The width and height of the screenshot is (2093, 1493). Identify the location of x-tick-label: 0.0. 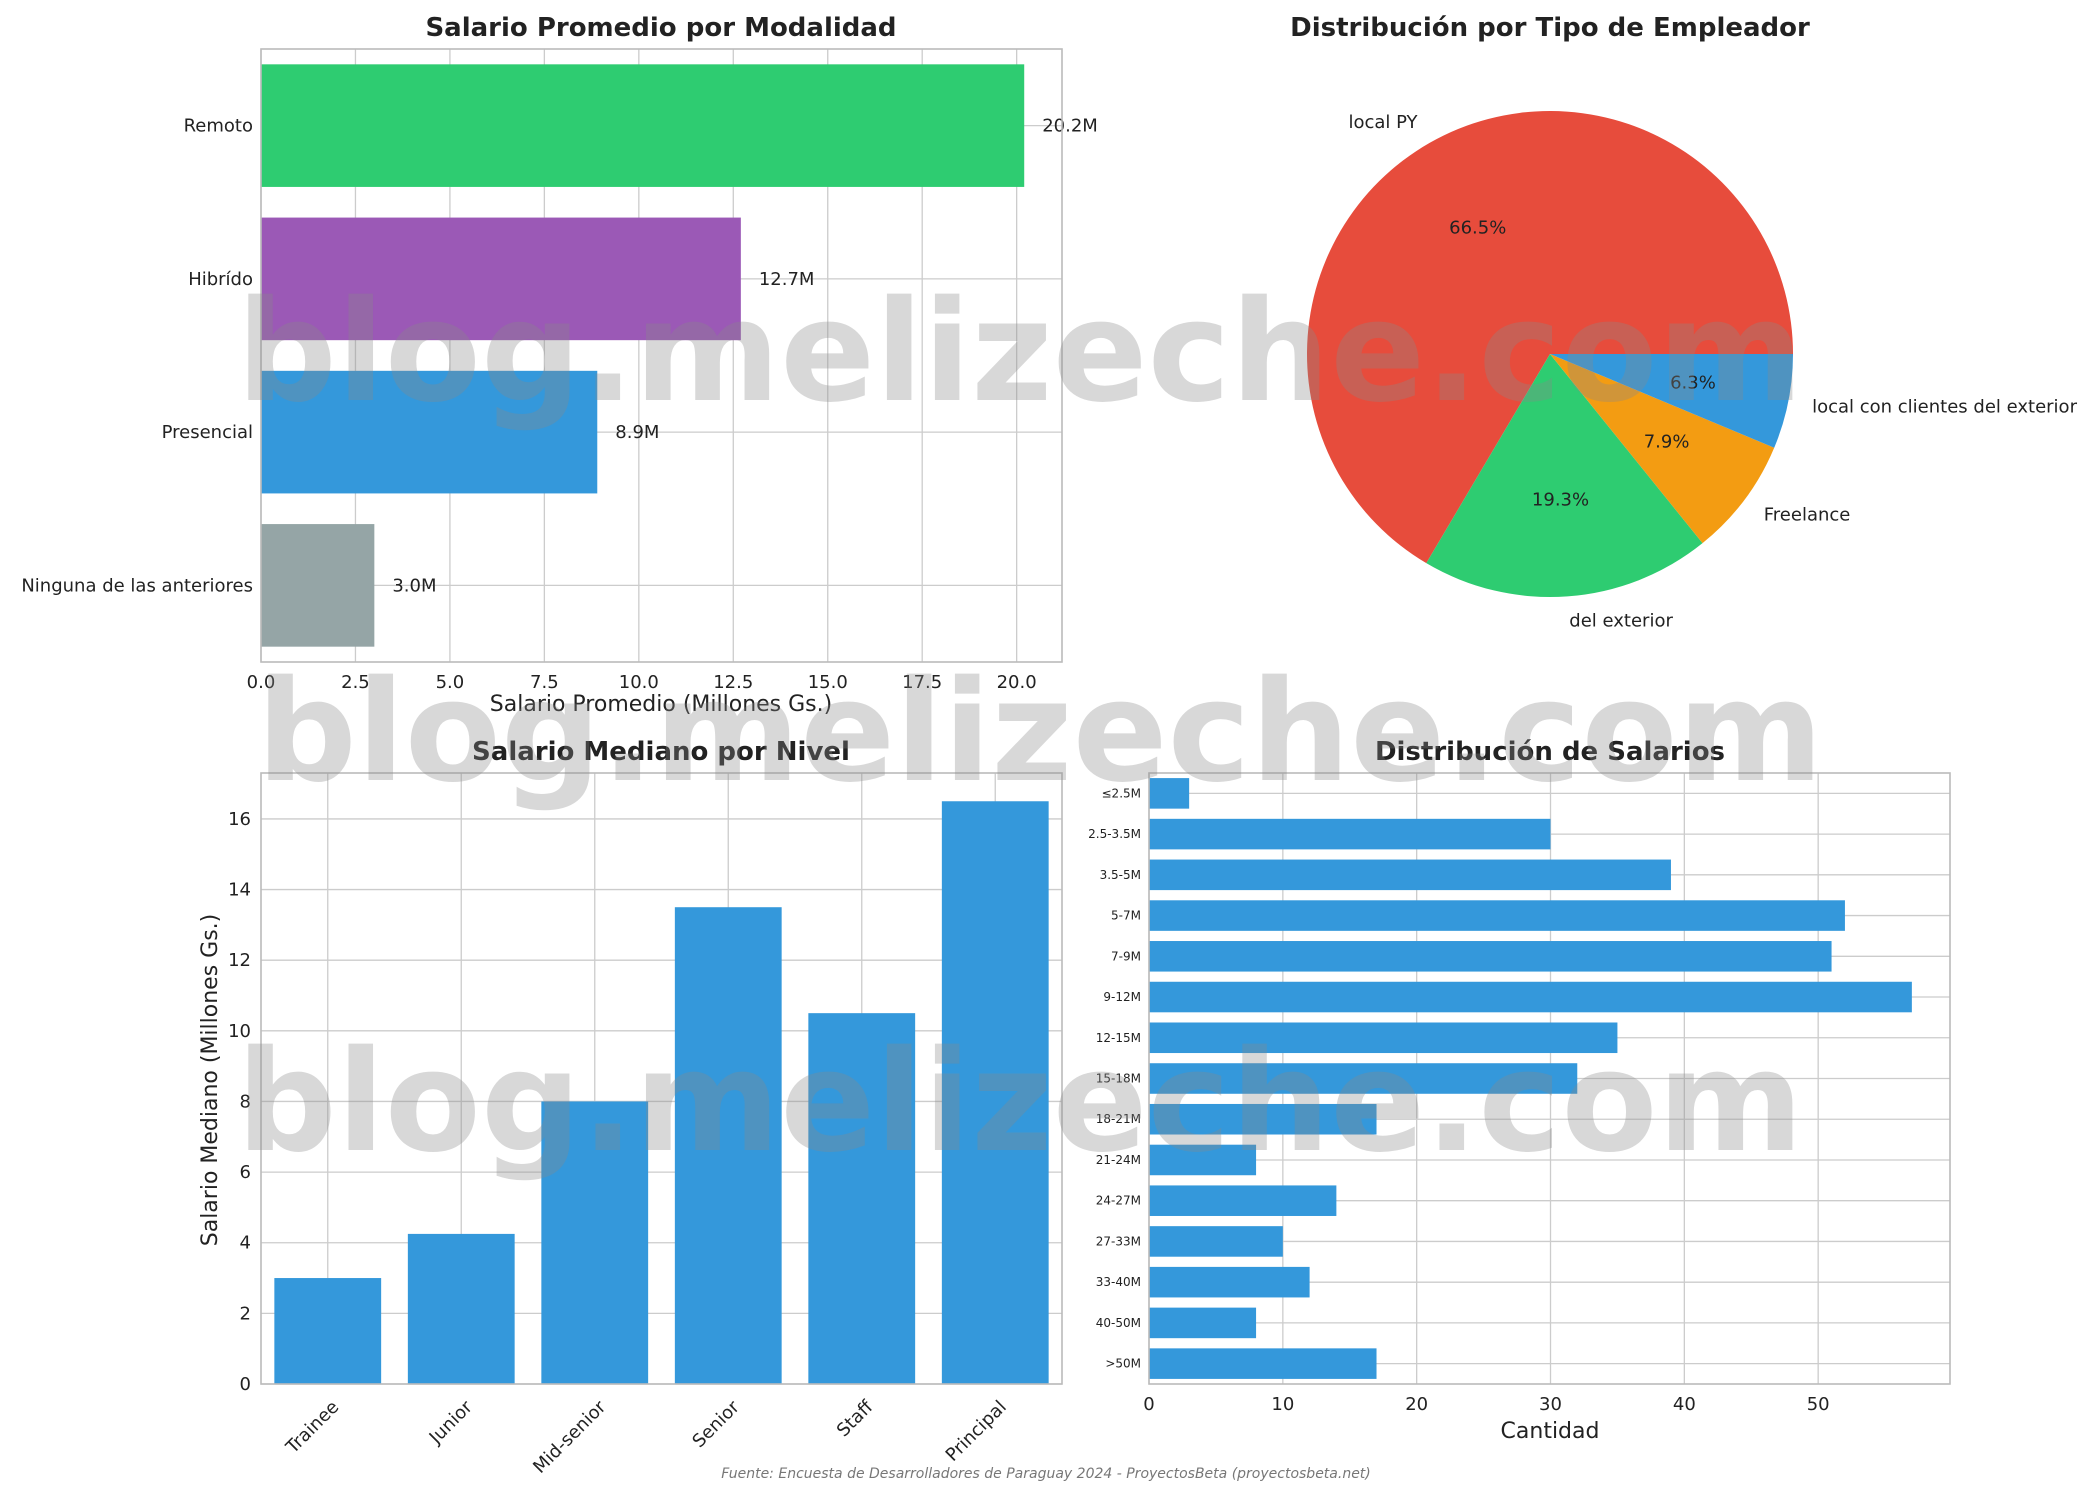
(261, 682).